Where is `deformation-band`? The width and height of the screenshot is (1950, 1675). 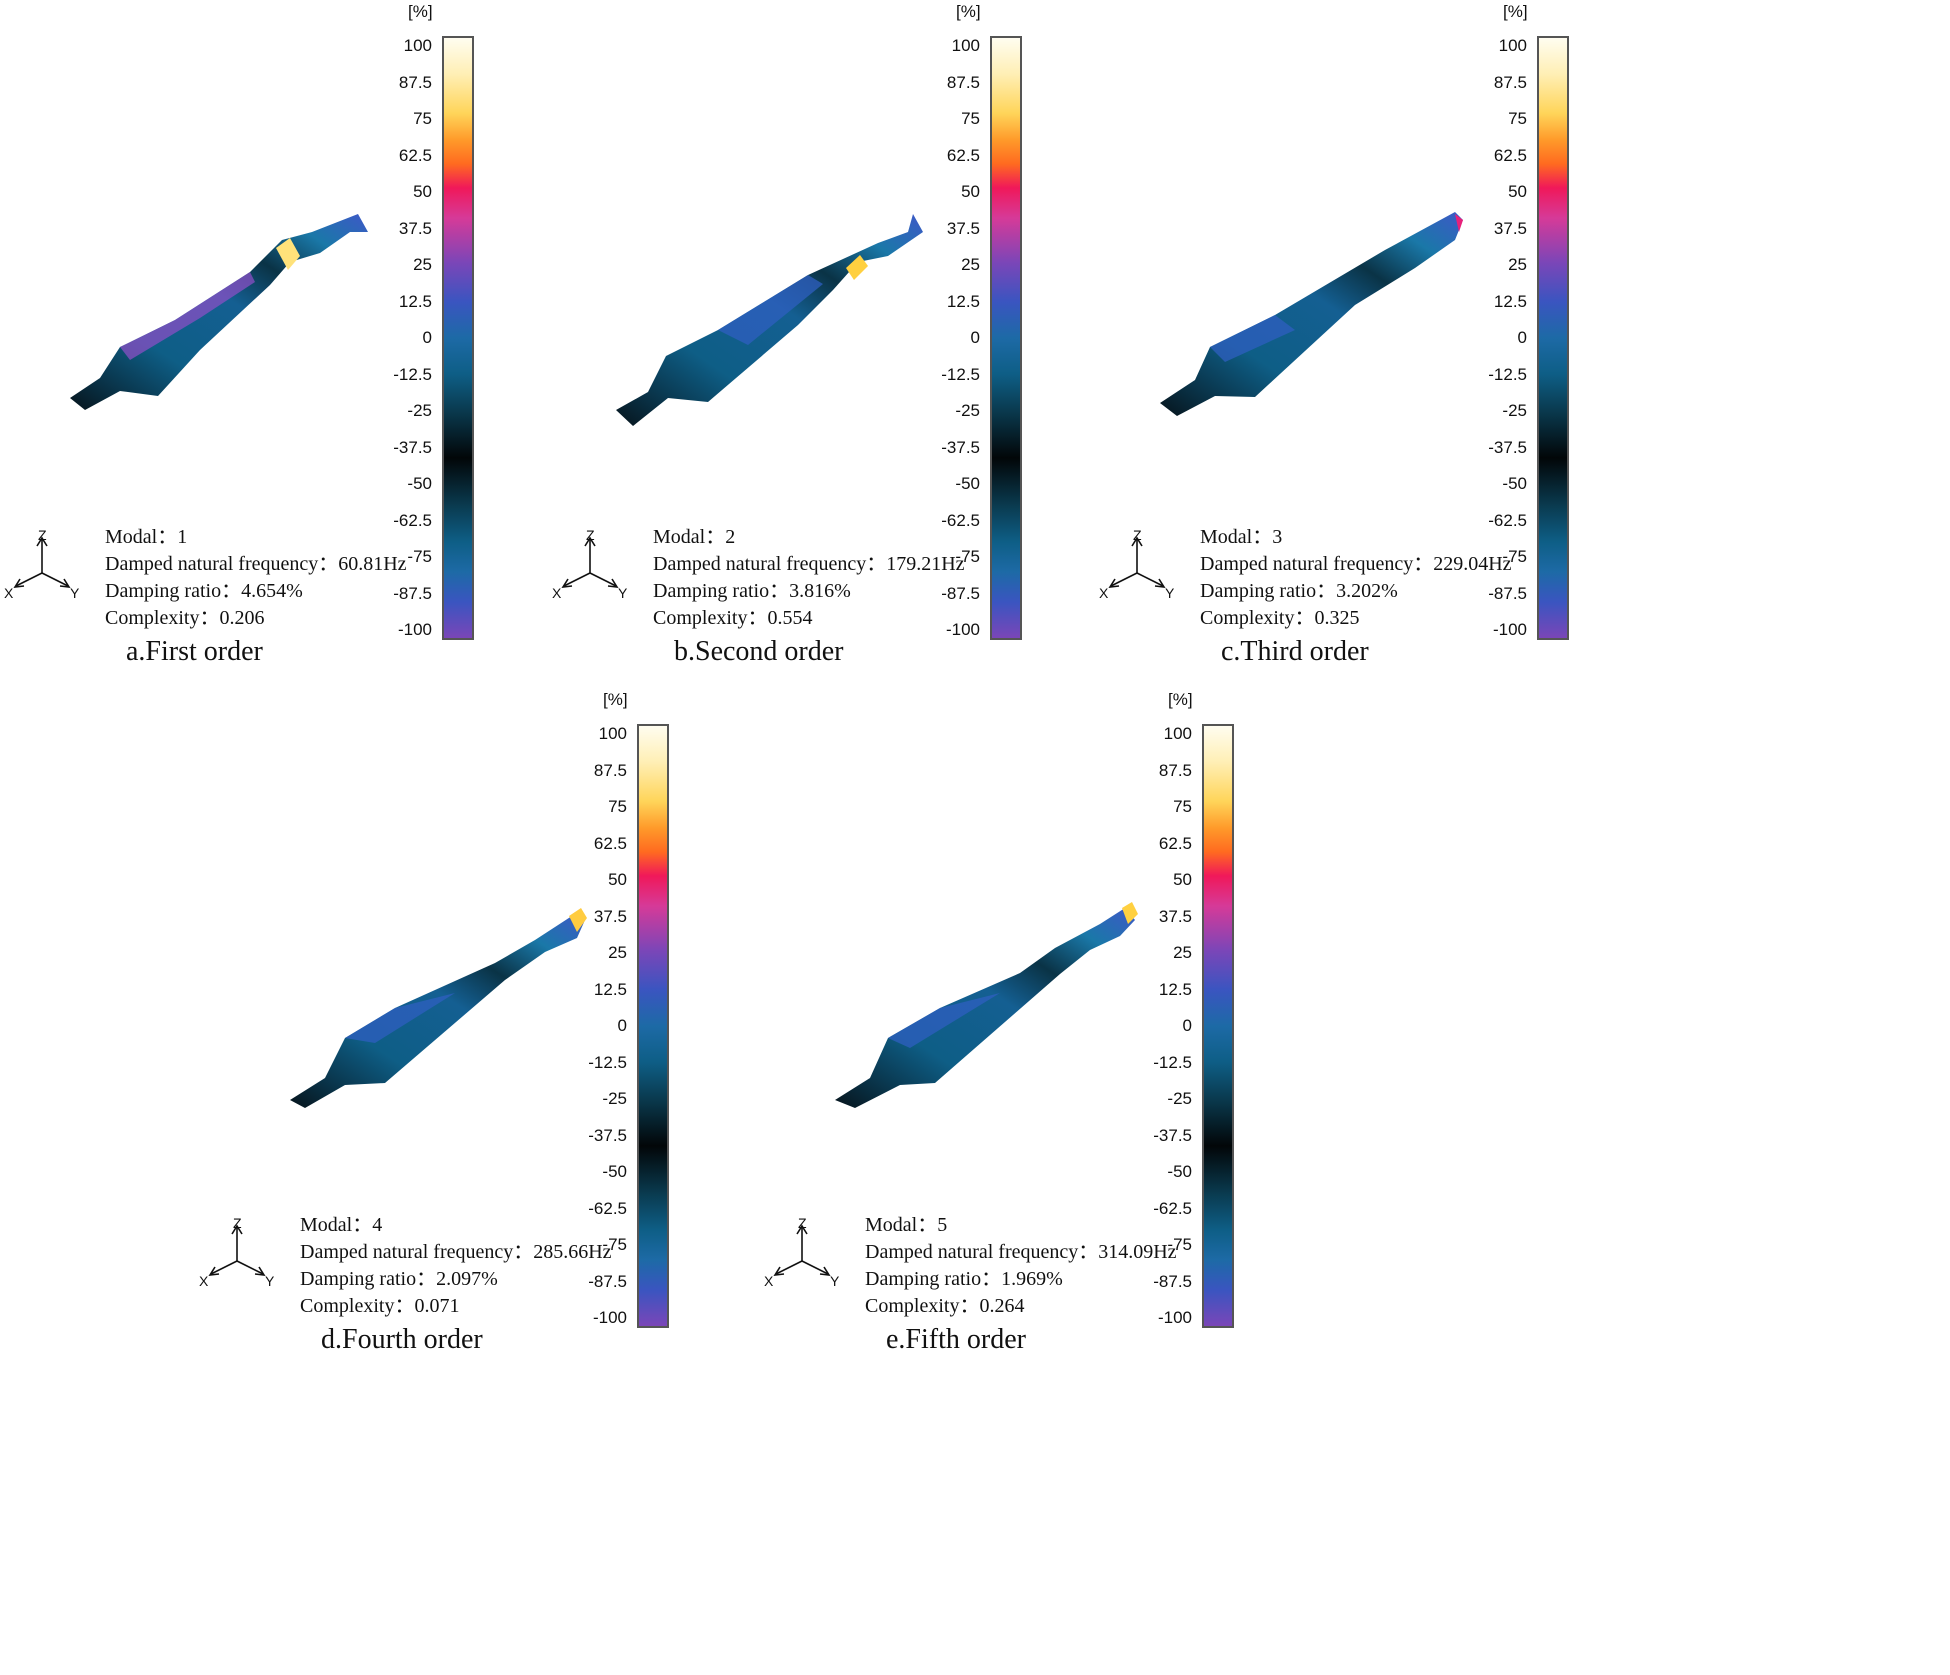 deformation-band is located at coordinates (1252, 338).